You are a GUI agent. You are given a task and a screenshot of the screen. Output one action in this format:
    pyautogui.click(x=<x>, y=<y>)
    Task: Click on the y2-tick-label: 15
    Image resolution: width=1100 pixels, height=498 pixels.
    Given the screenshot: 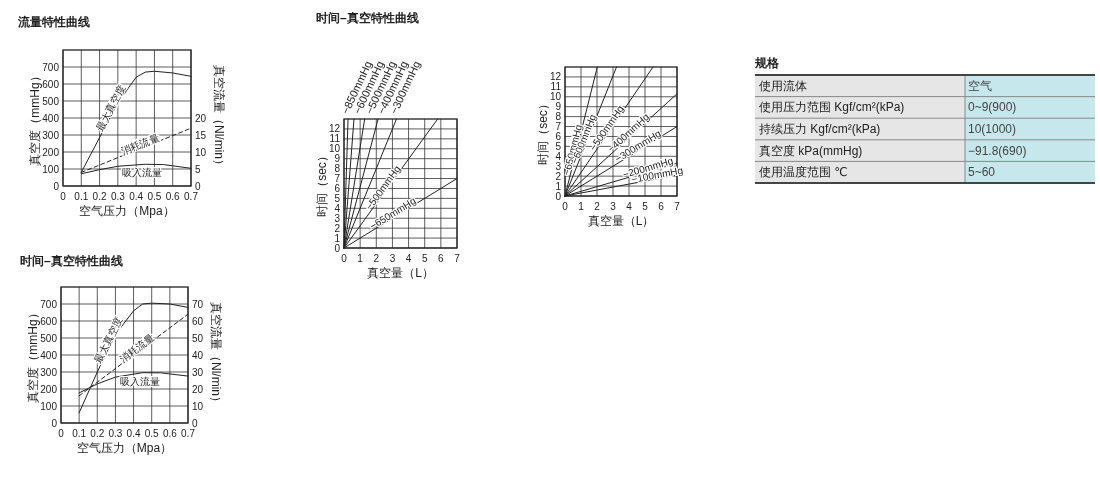 What is the action you would take?
    pyautogui.click(x=201, y=135)
    